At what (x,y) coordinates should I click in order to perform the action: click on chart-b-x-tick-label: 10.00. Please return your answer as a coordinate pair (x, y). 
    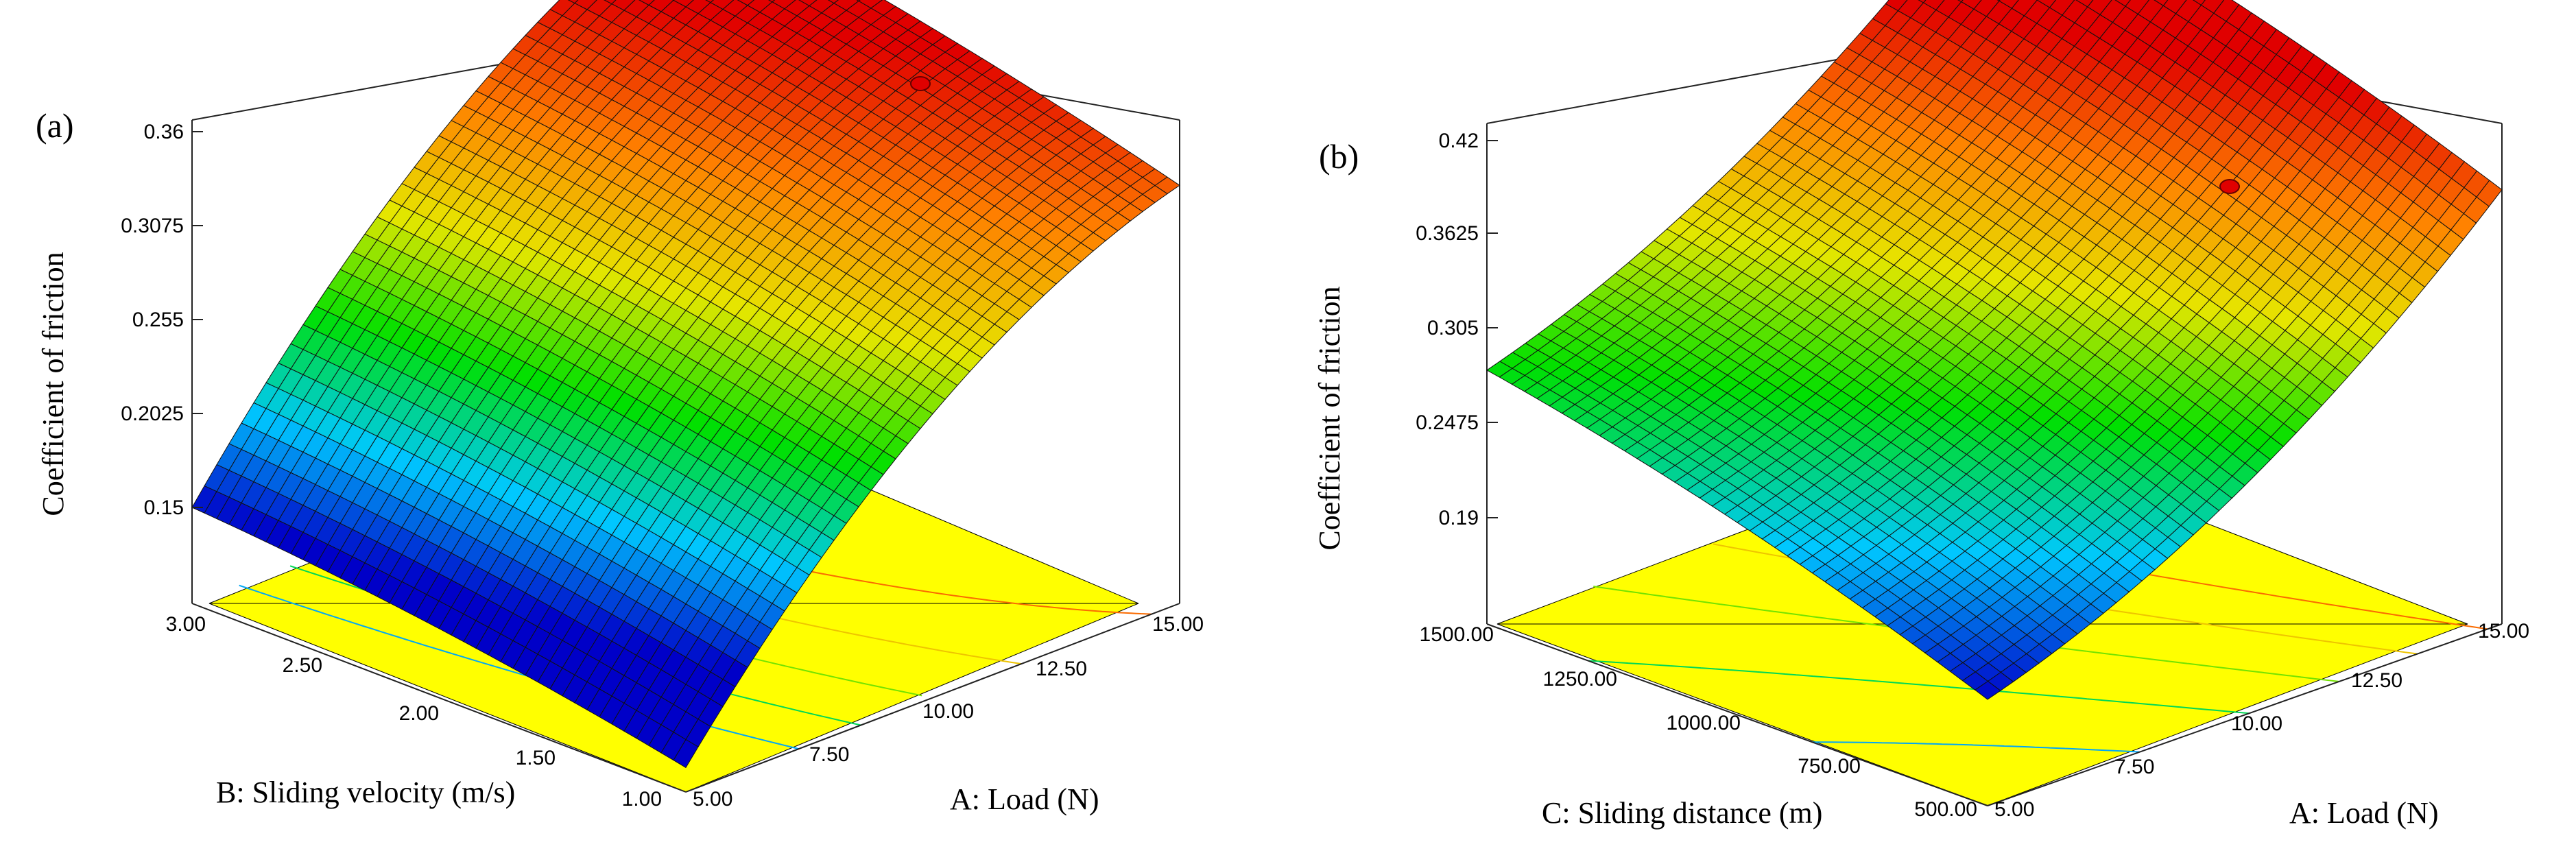
    Looking at the image, I should click on (2256, 723).